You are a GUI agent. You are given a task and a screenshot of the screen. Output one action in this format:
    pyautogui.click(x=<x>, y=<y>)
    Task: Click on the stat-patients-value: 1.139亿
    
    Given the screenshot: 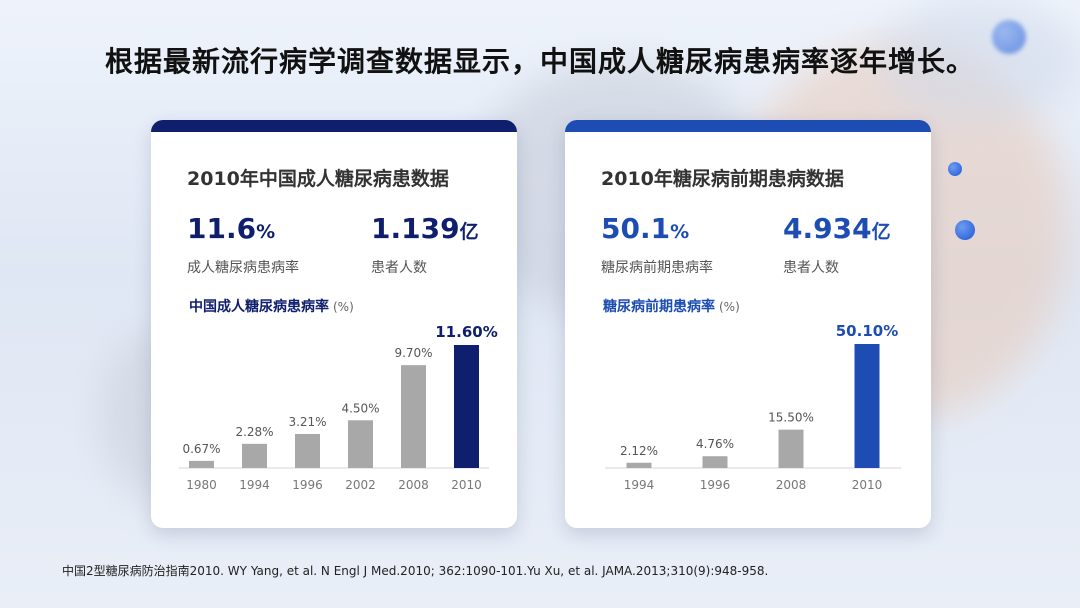 What is the action you would take?
    pyautogui.click(x=425, y=228)
    